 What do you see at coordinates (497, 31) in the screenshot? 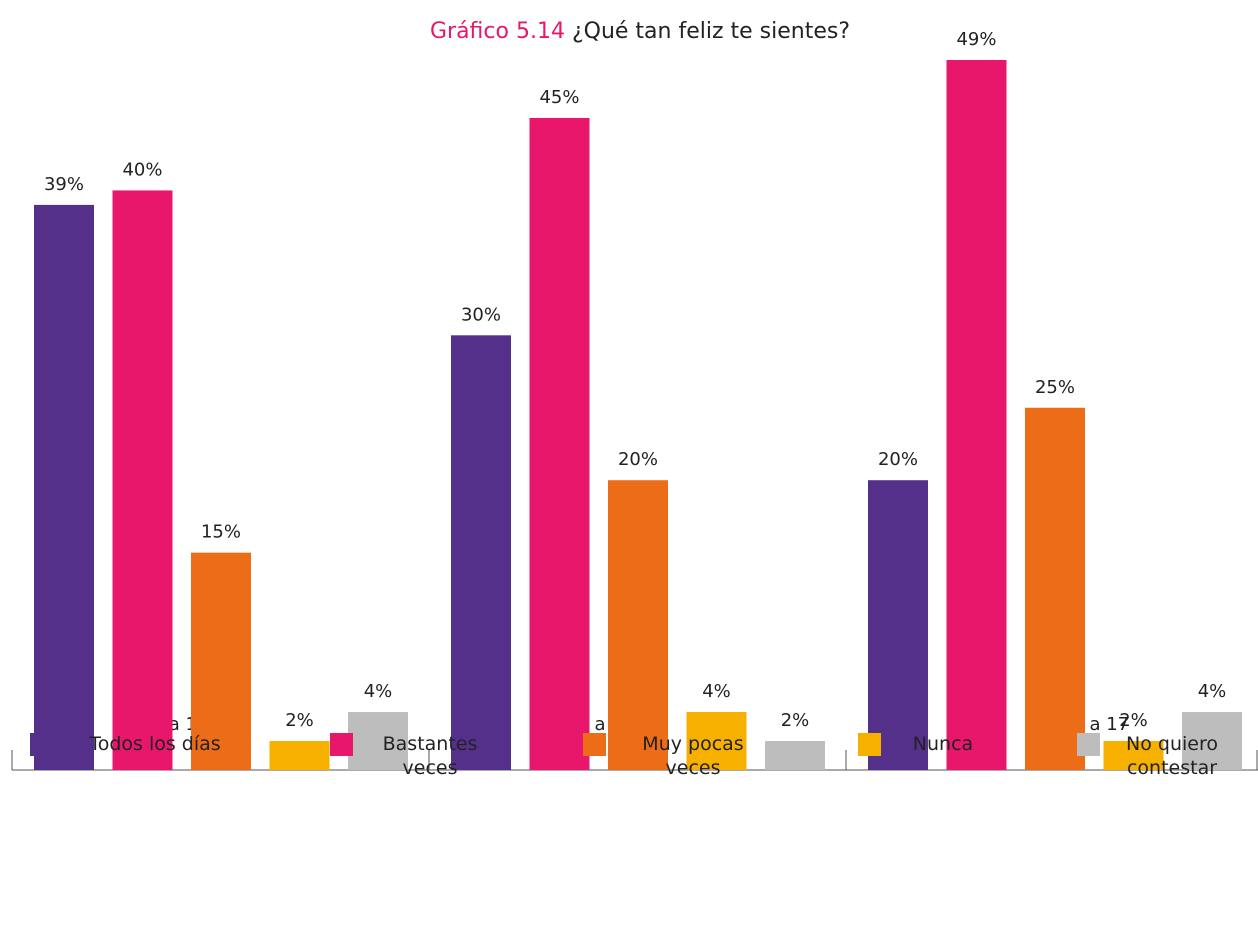
I see `title-label: Gráfico 5.14` at bounding box center [497, 31].